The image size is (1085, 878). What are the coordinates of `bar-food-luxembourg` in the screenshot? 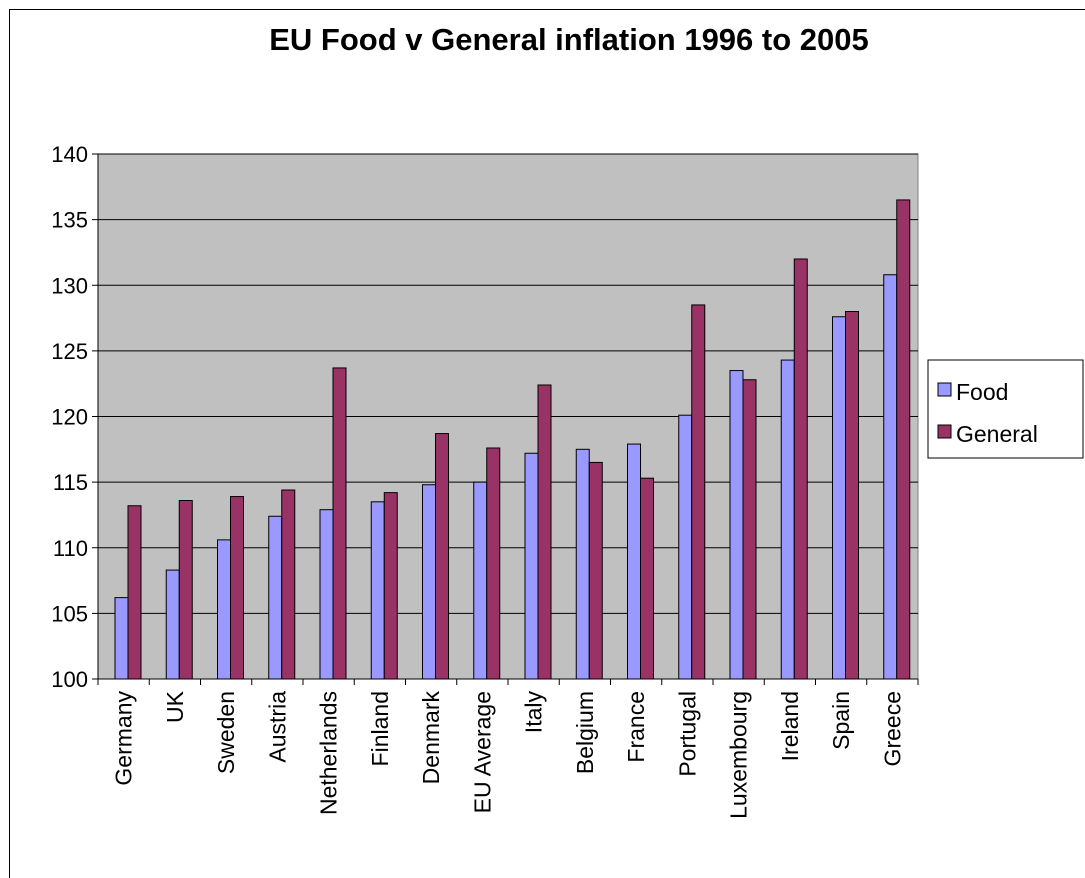 It's located at (736, 525).